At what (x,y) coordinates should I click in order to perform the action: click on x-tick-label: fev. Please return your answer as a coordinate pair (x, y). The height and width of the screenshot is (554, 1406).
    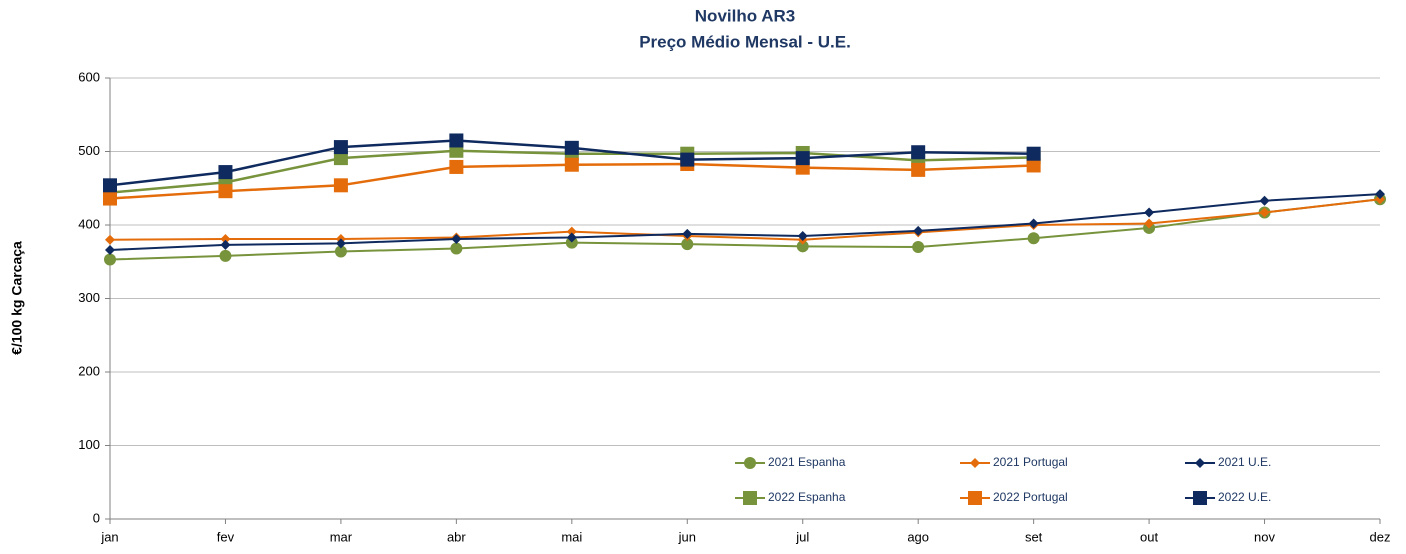
    Looking at the image, I should click on (226, 536).